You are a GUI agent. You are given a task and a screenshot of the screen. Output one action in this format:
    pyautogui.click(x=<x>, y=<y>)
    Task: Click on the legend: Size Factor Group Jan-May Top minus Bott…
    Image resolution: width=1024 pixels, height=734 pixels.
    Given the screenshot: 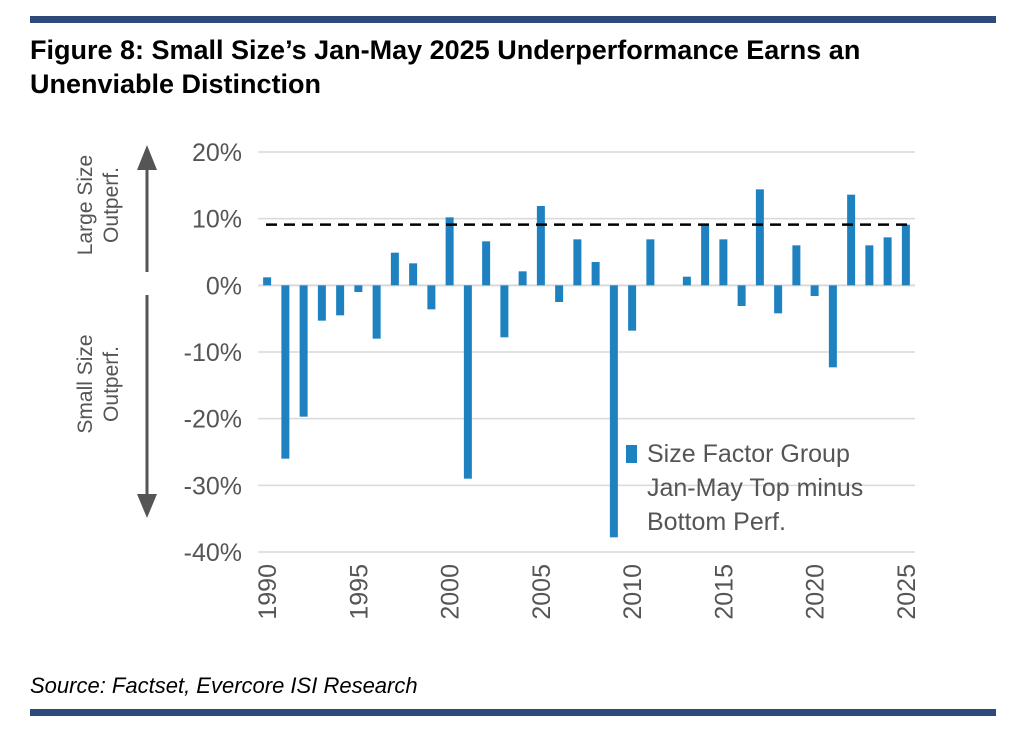 What is the action you would take?
    pyautogui.click(x=744, y=488)
    